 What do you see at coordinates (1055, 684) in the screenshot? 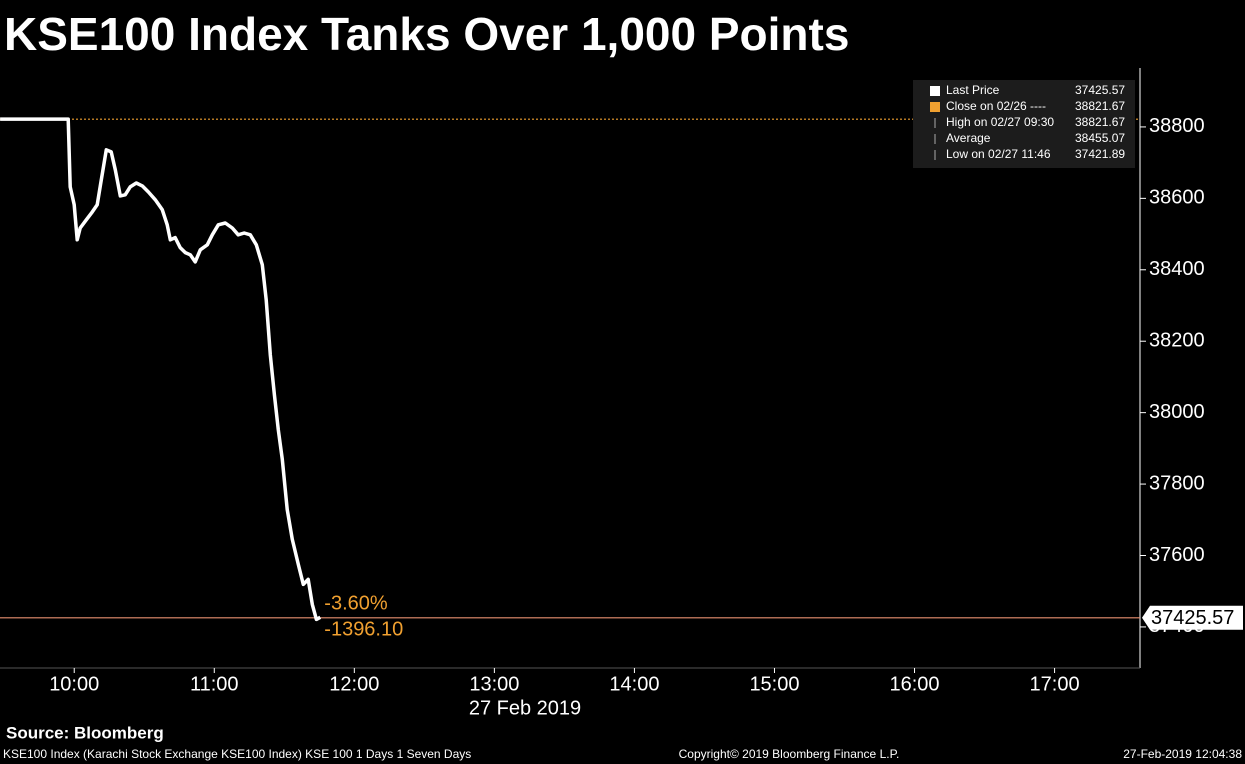
I see `x-tick-label: 17:00` at bounding box center [1055, 684].